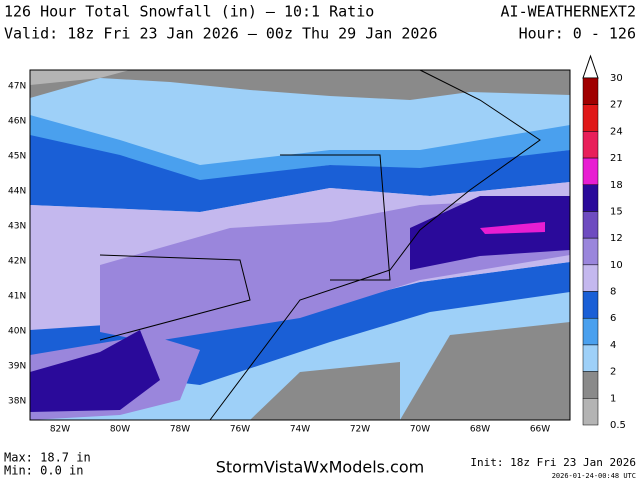 This screenshot has width=640, height=480. What do you see at coordinates (120, 430) in the screenshot?
I see `lon-label: 80W` at bounding box center [120, 430].